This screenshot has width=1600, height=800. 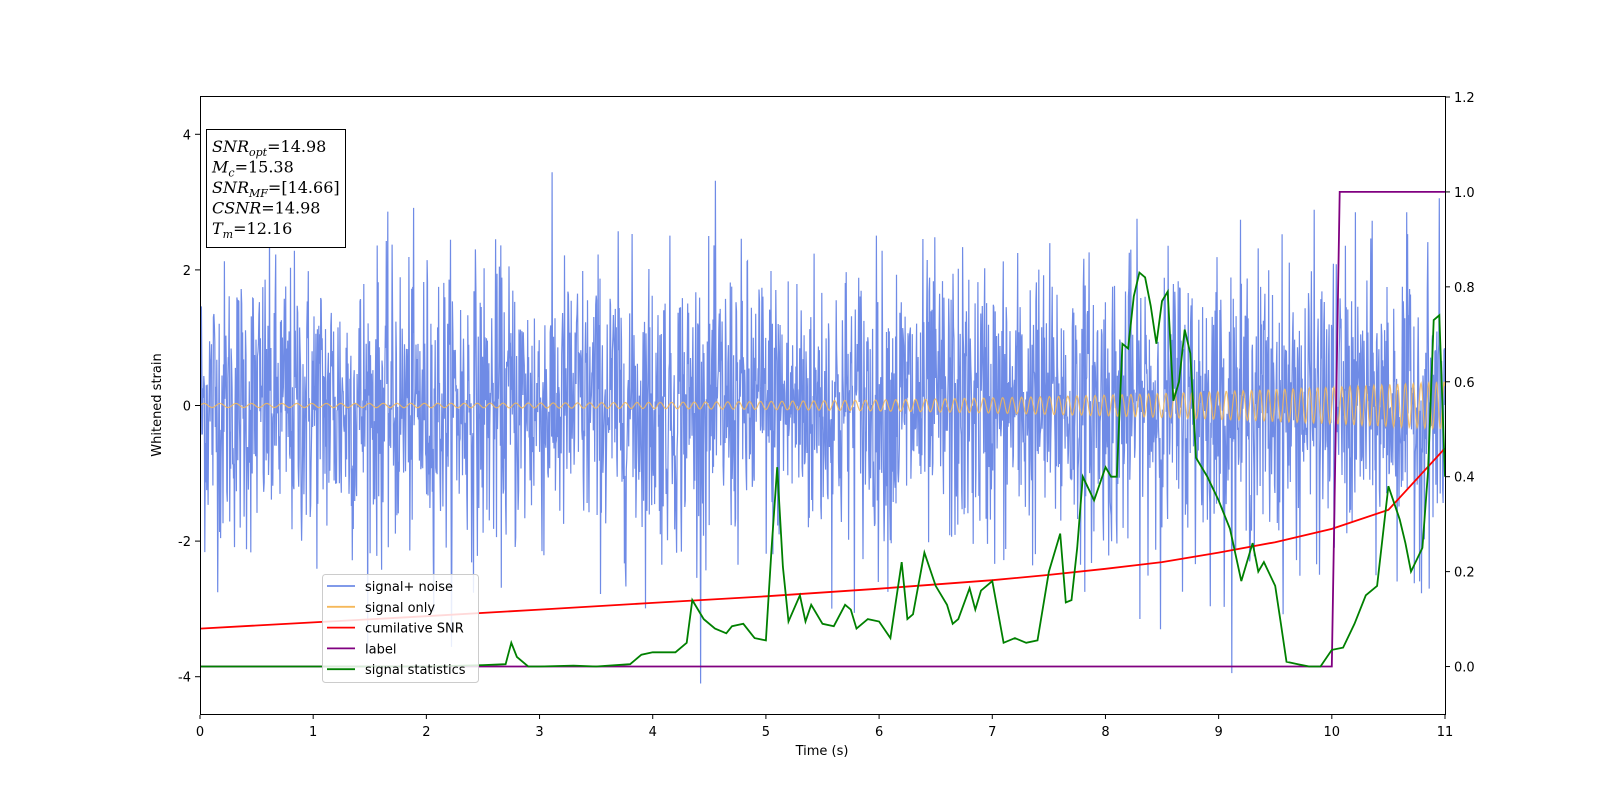 I want to click on y2-tick-label: 0.2, so click(x=1464, y=573).